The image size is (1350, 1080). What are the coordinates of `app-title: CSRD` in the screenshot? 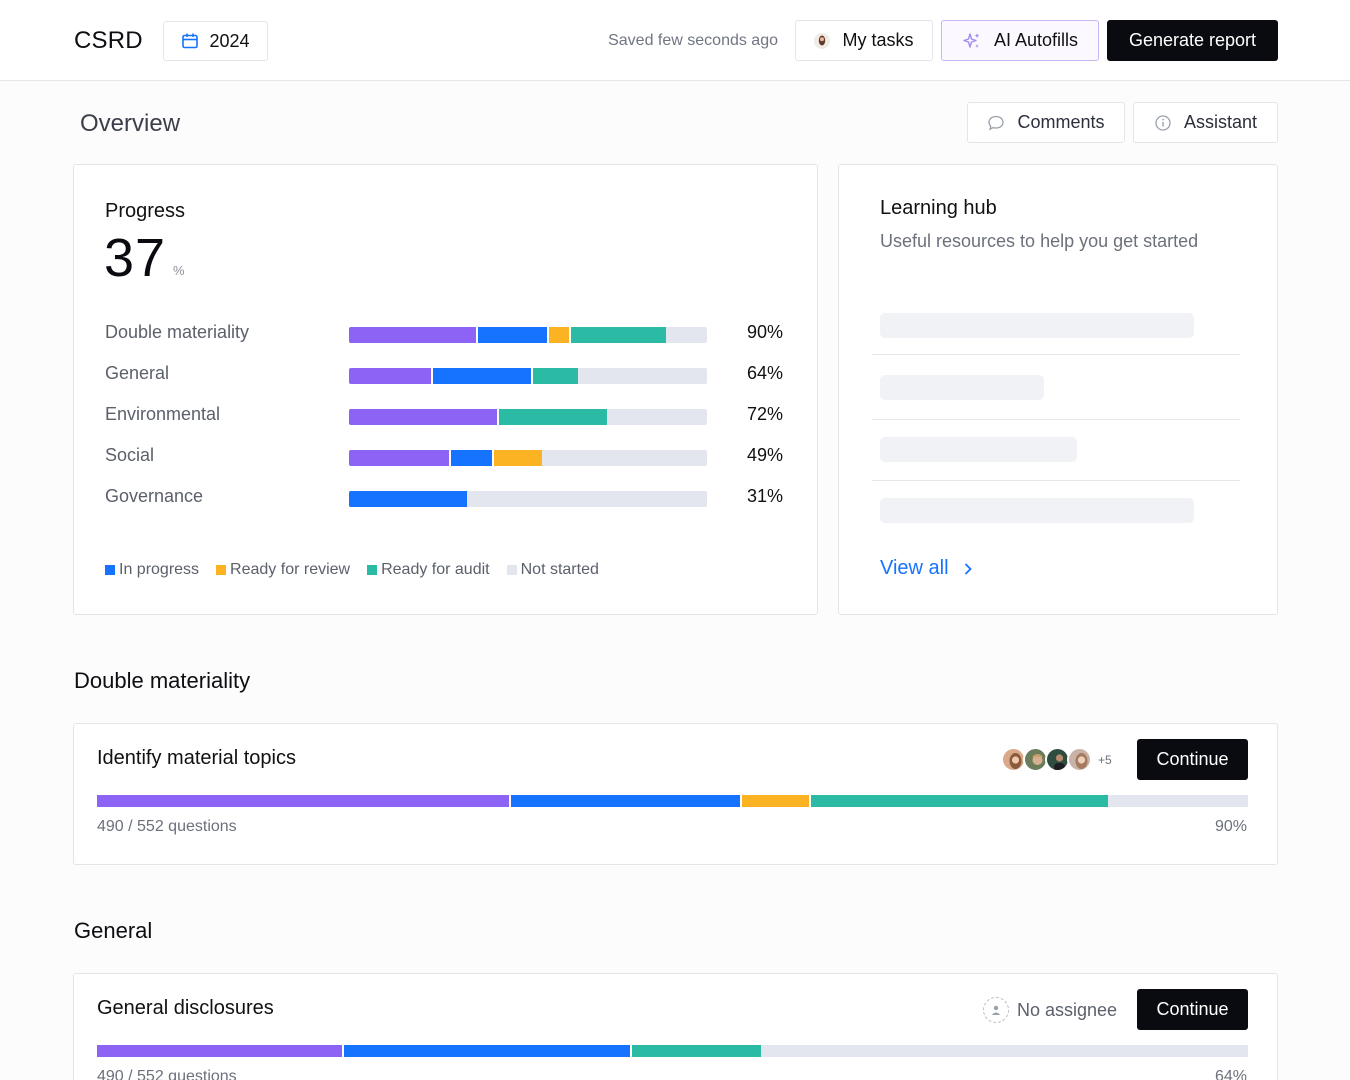 It's located at (108, 40).